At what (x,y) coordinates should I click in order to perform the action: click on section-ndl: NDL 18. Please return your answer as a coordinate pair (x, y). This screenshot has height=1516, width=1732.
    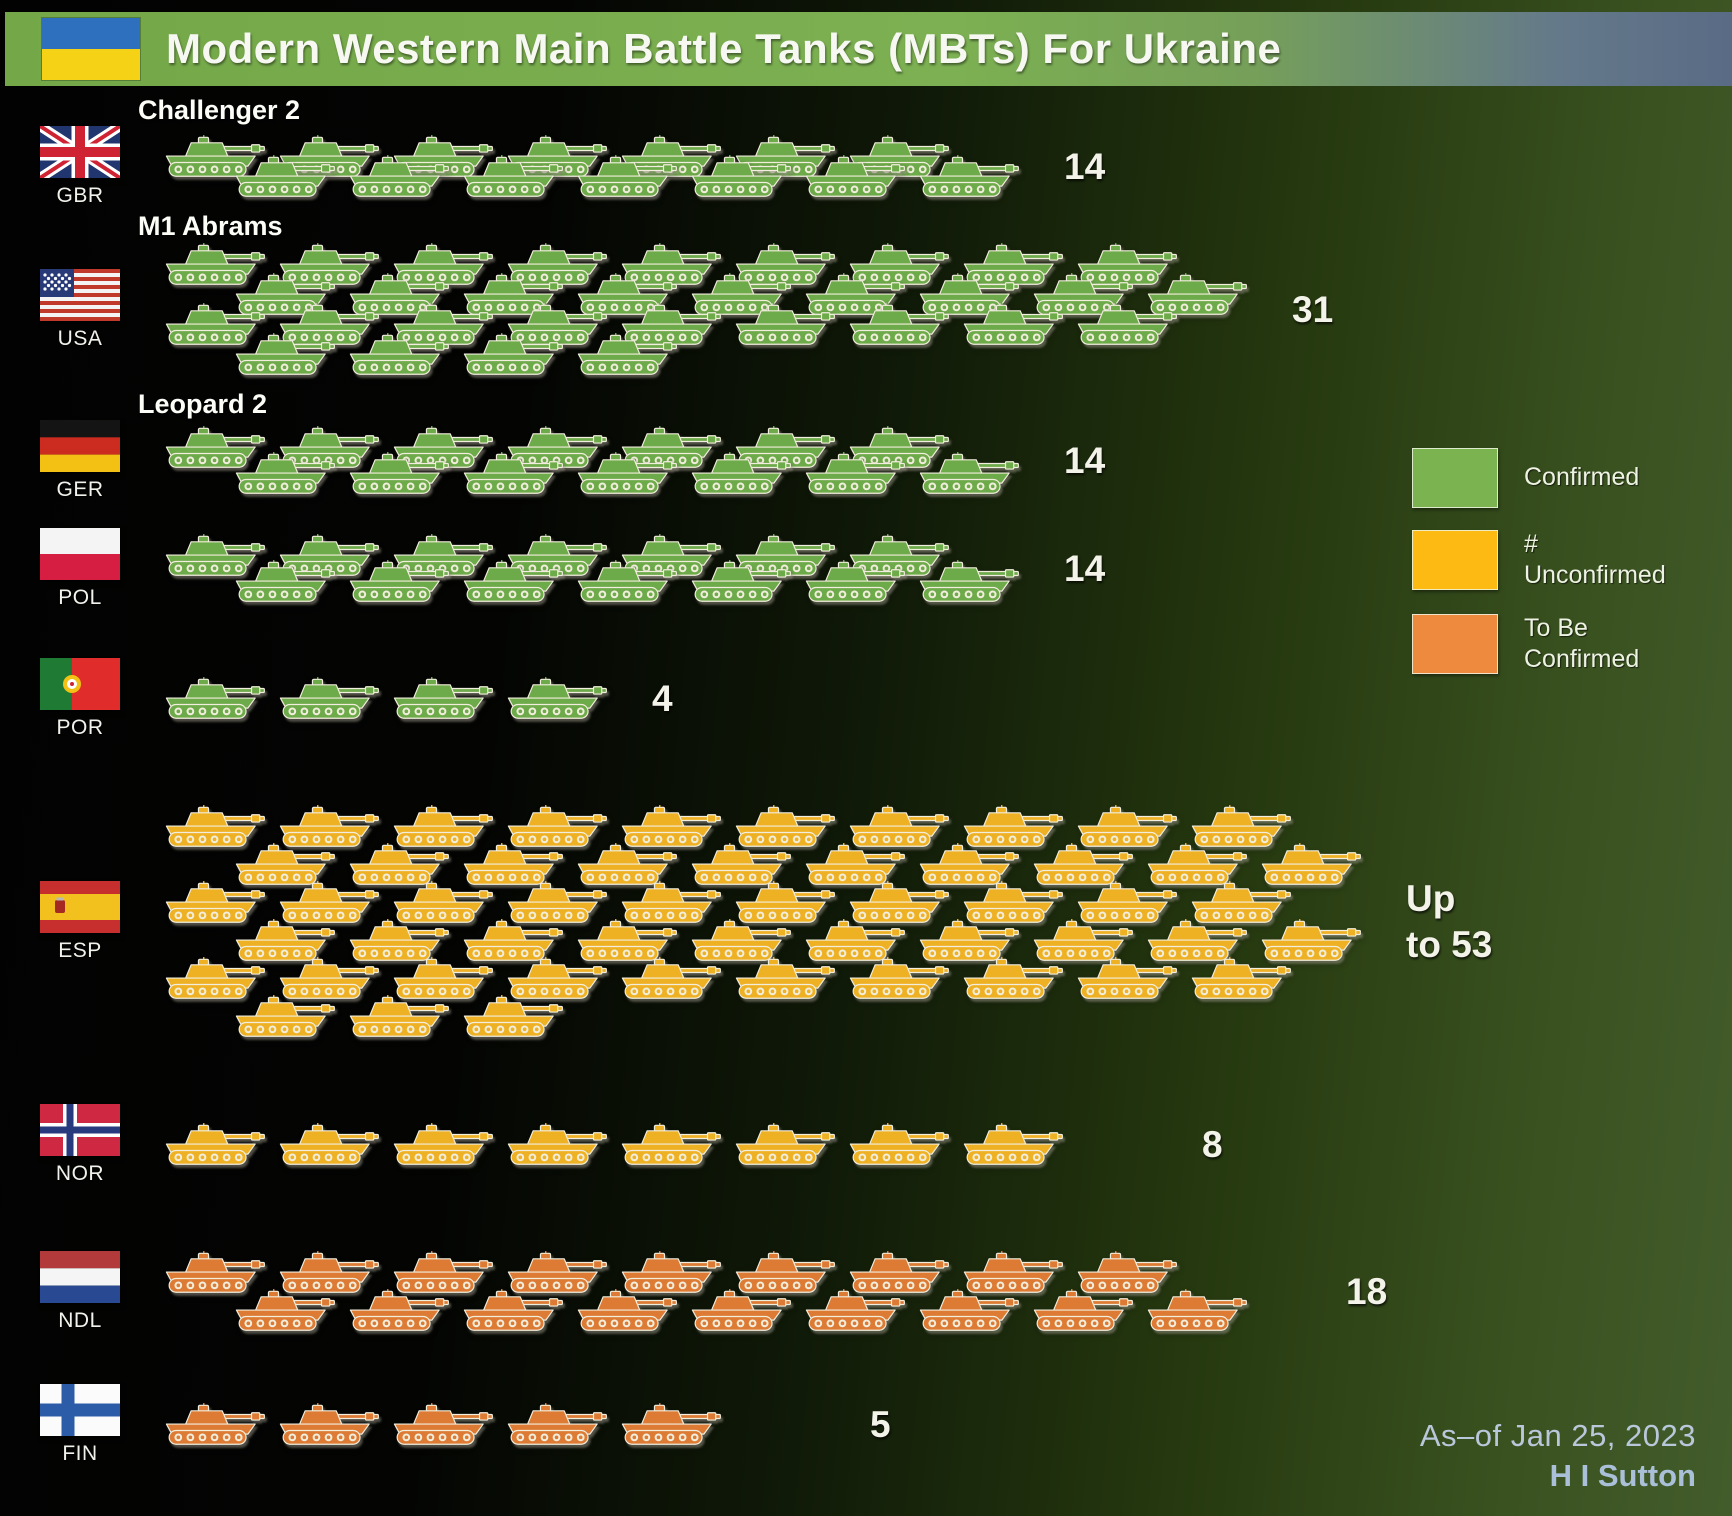
    Looking at the image, I should click on (866, 1292).